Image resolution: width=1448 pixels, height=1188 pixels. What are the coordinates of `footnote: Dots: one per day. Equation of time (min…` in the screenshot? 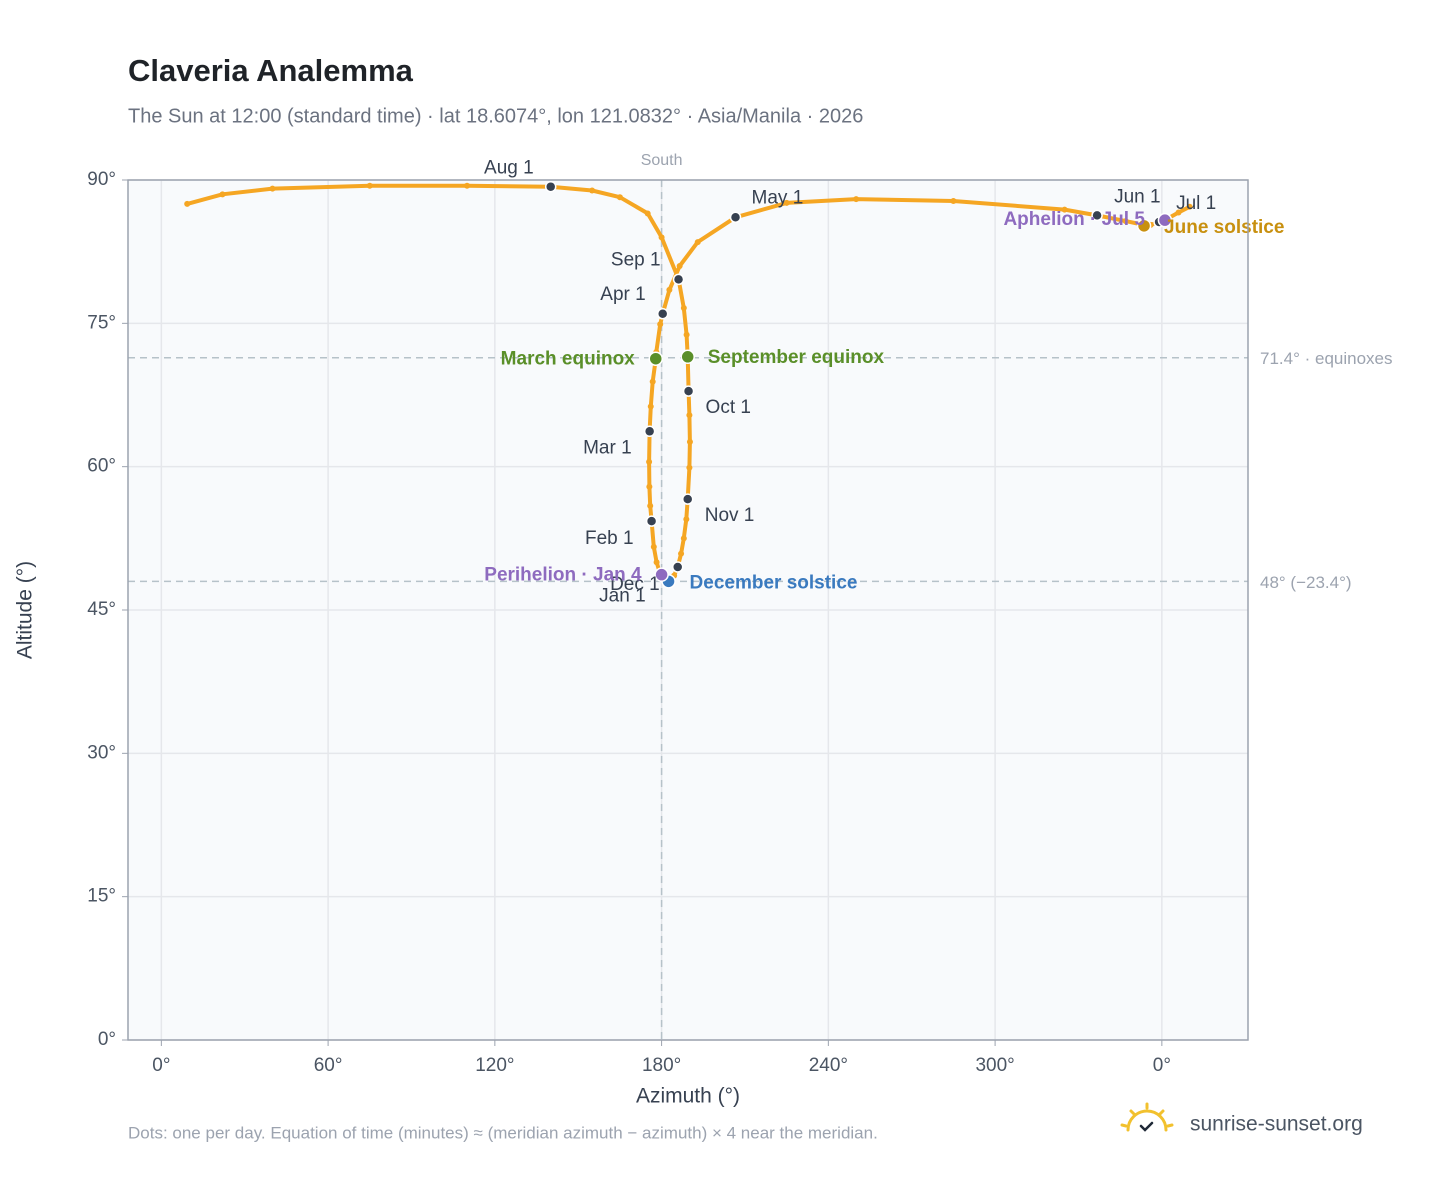 It's located at (503, 1132).